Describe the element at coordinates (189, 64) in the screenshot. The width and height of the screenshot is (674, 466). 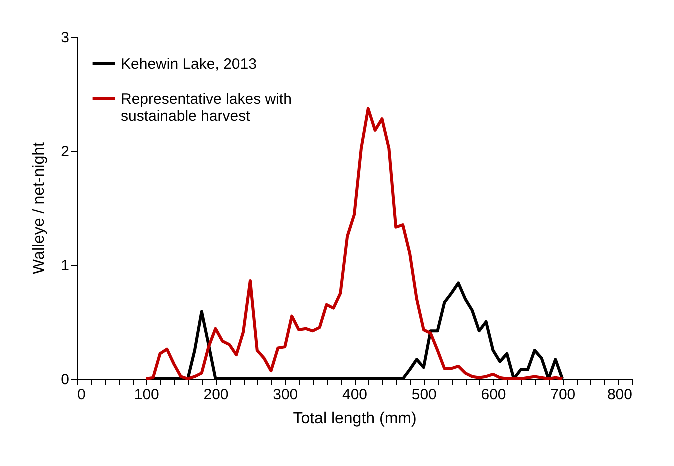
I see `legend-label: Kehewin Lake, 2013` at that location.